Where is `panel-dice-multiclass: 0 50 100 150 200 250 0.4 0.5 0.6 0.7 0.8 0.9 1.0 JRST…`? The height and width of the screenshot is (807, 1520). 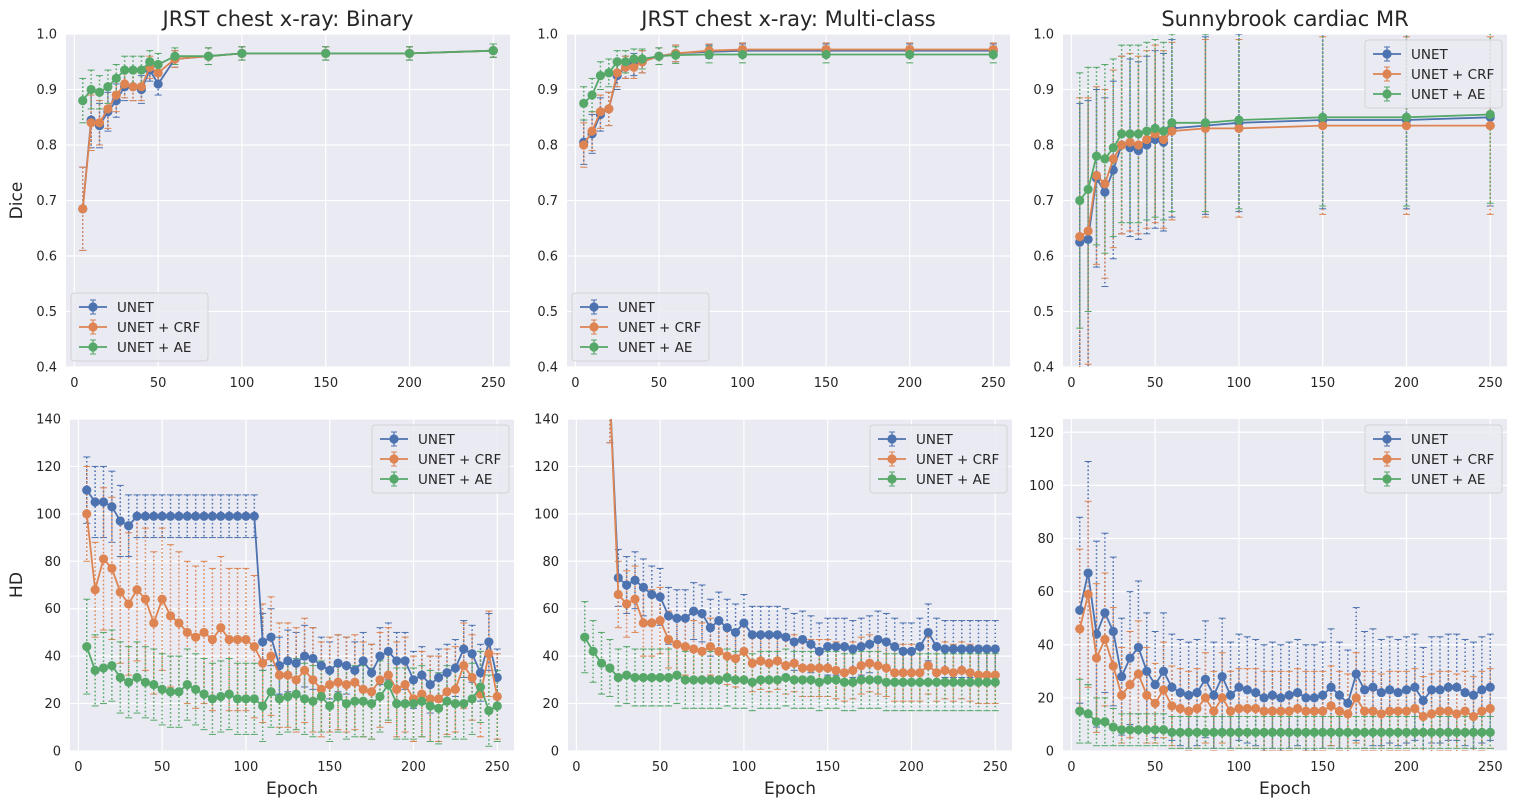 panel-dice-multiclass: 0 50 100 150 200 250 0.4 0.5 0.6 0.7 0.8 0.9 1.0 JRST… is located at coordinates (773, 199).